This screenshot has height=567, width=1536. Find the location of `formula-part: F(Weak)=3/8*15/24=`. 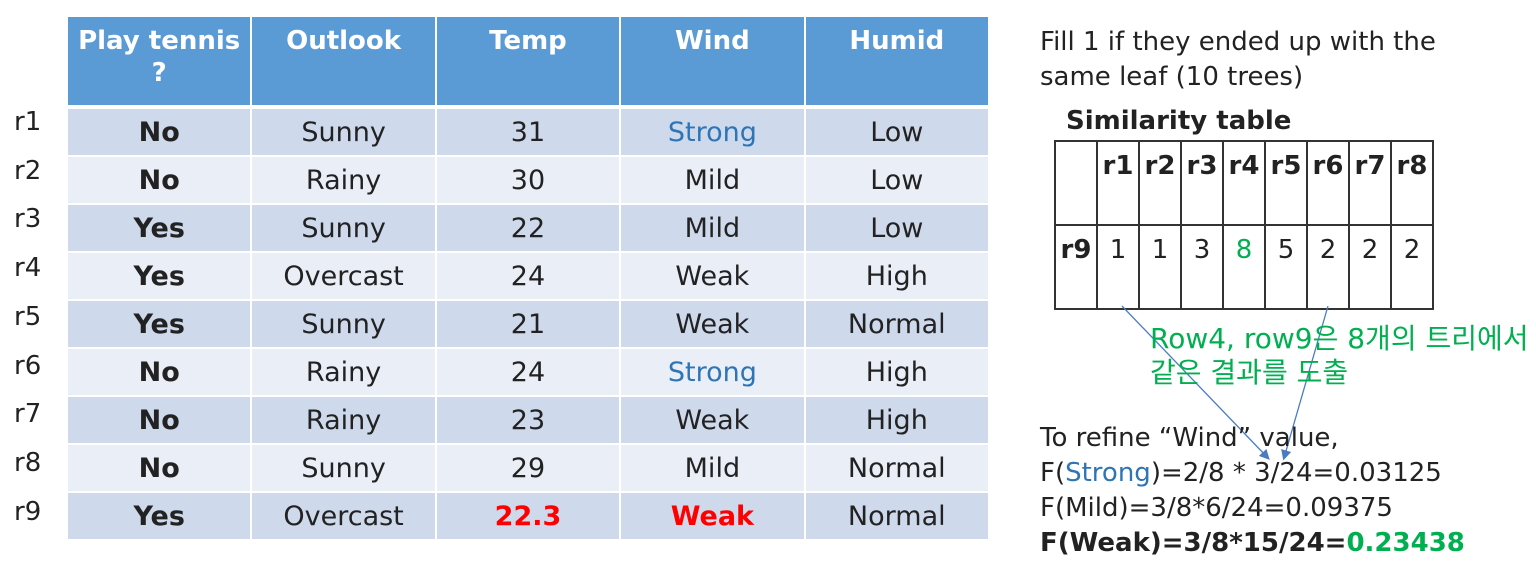

formula-part: F(Weak)=3/8*15/24= is located at coordinates (1193, 543).